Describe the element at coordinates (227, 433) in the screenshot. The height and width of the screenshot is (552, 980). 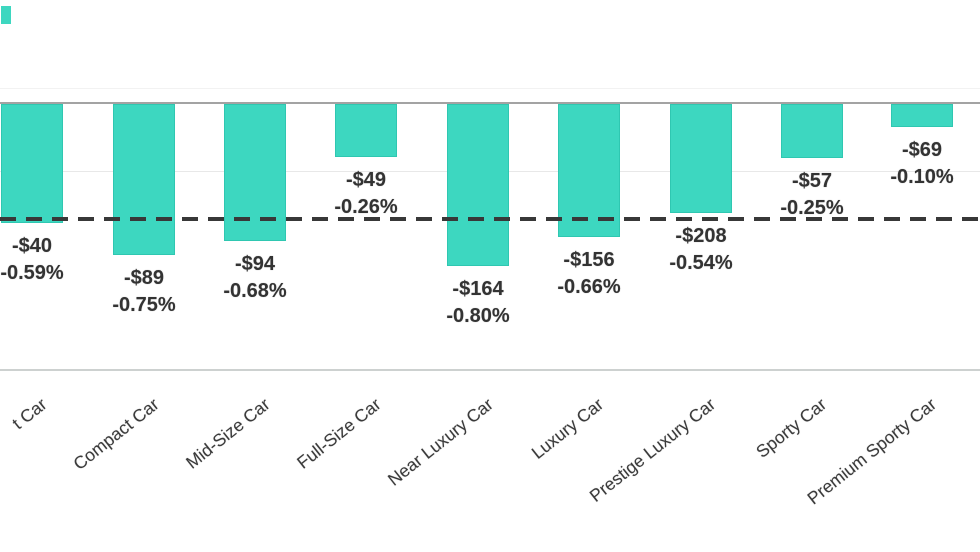
I see `category-label: Mid-Size Car` at that location.